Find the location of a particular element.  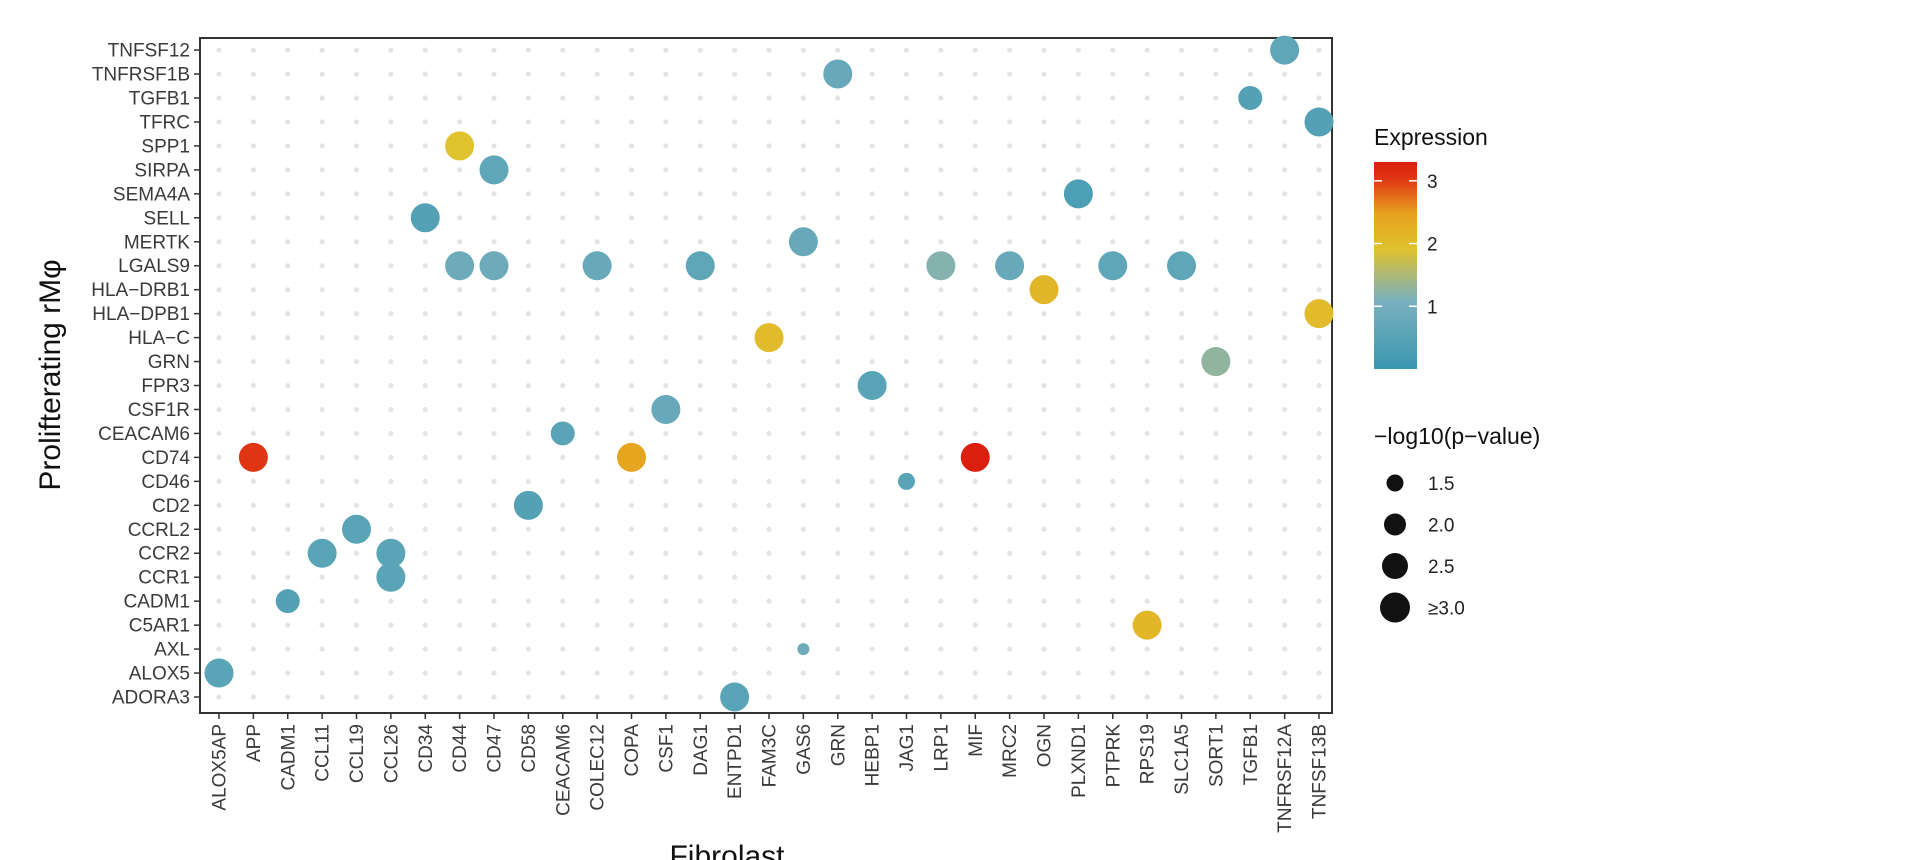

y-tick-label: TNFRSF1B is located at coordinates (141, 75).